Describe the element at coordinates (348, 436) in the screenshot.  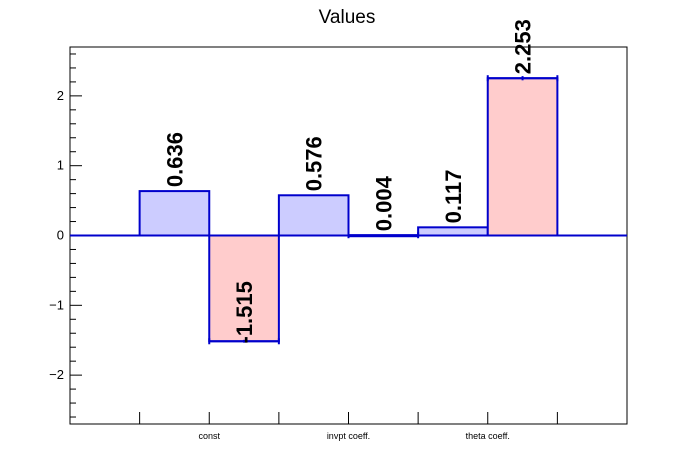
I see `x-category-label: invpt coeff.` at that location.